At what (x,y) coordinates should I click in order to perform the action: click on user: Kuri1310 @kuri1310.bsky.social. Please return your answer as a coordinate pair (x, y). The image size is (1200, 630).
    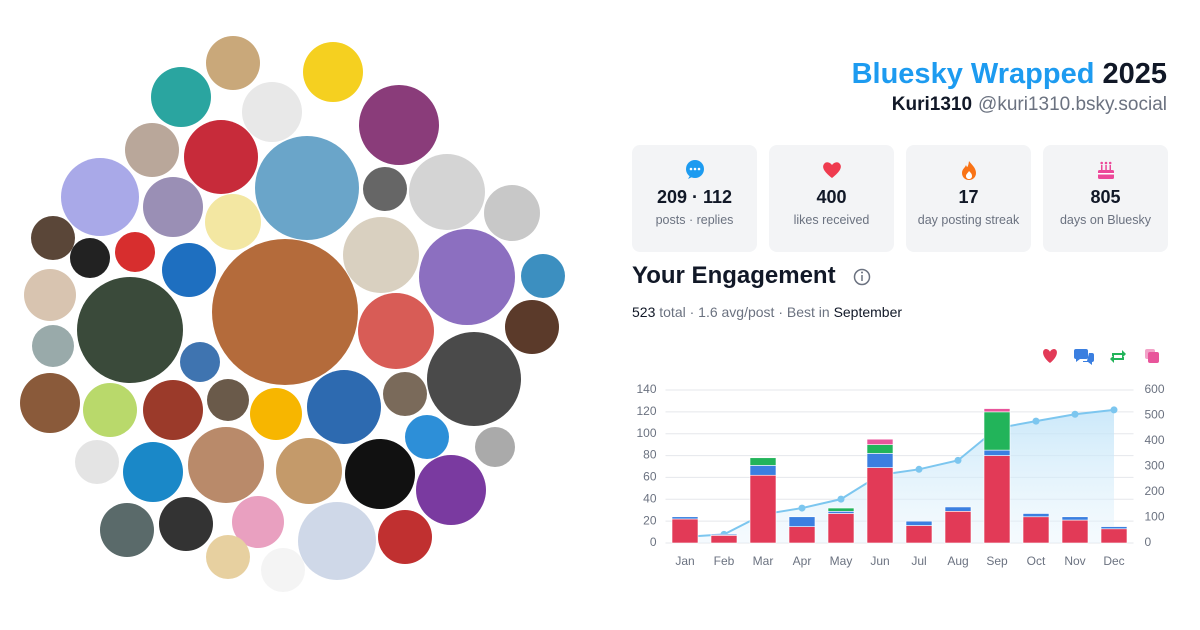
    Looking at the image, I should click on (1009, 105).